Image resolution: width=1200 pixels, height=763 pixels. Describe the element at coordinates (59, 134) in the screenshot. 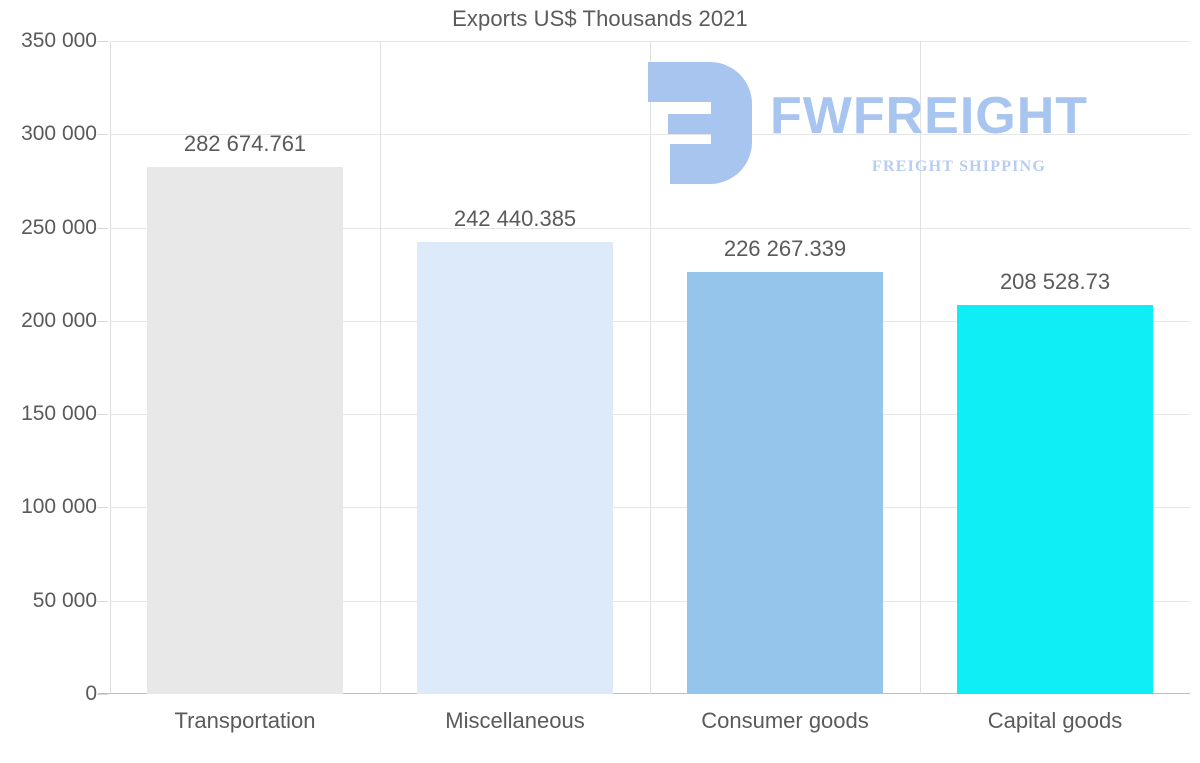

I see `y-axis-tick-label: 300 000` at that location.